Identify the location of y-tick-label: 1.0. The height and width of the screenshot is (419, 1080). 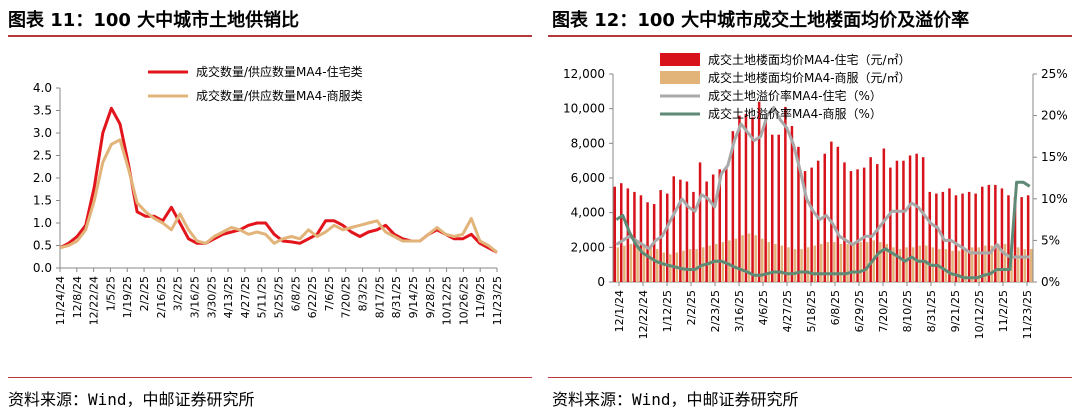
(42, 223).